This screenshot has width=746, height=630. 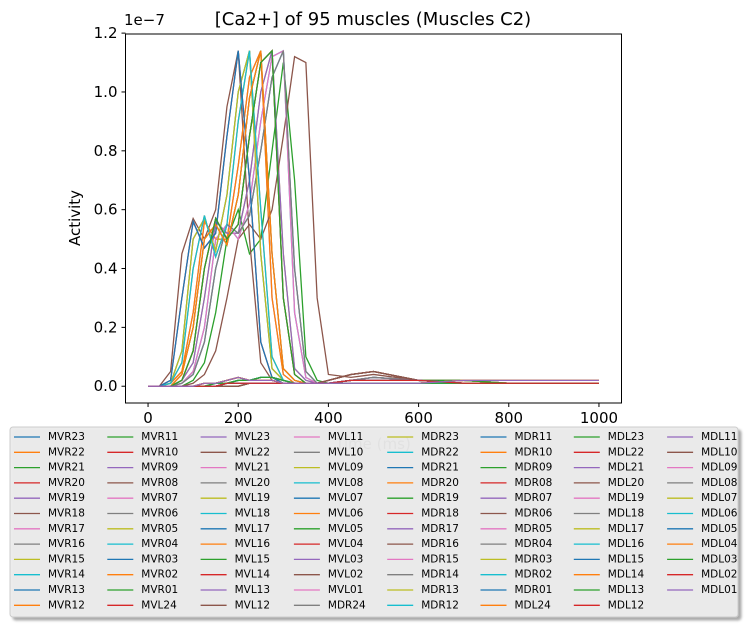 I want to click on legend-label: MVR01, so click(x=159, y=590).